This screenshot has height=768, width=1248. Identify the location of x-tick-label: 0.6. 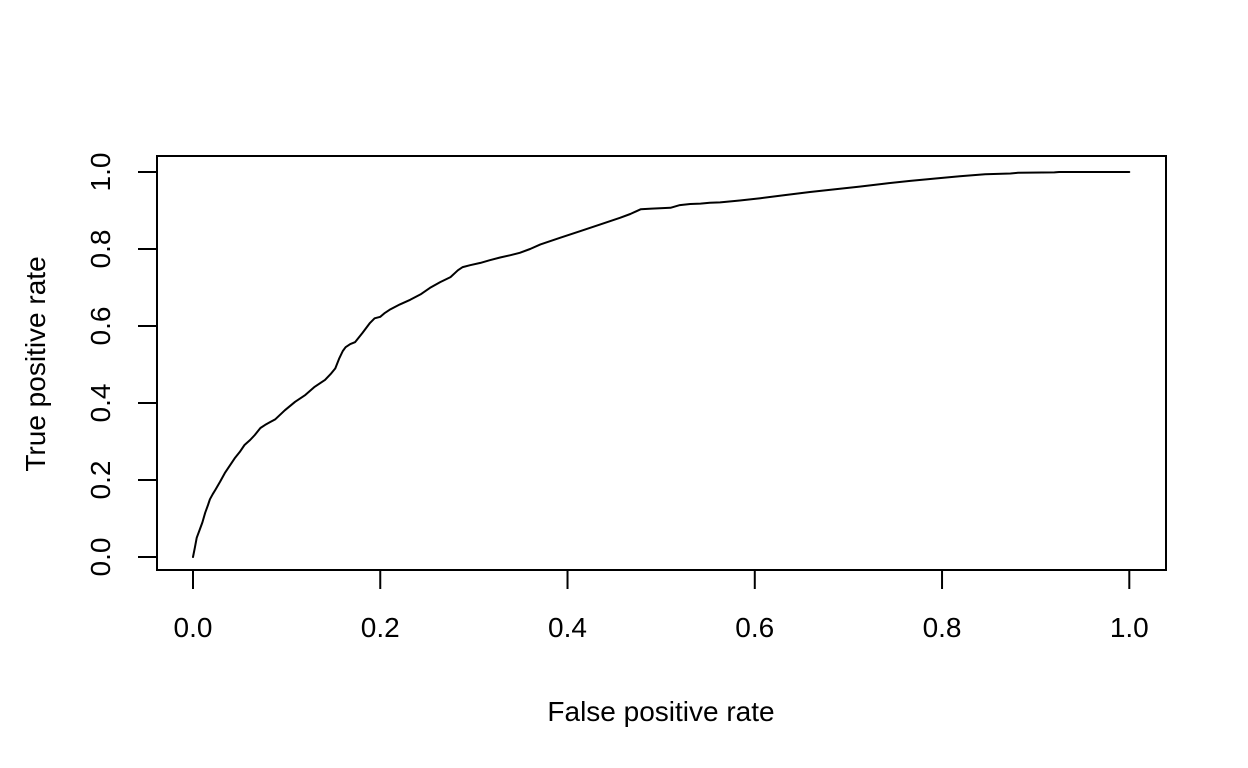
(754, 627).